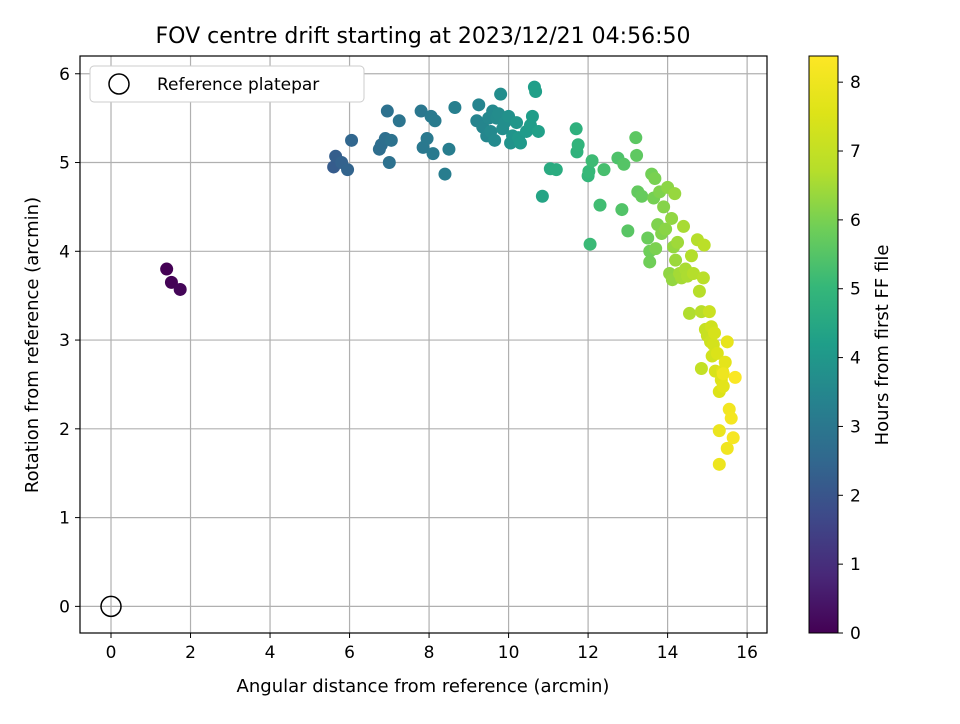  What do you see at coordinates (855, 496) in the screenshot?
I see `colorbar-tick-label: 2` at bounding box center [855, 496].